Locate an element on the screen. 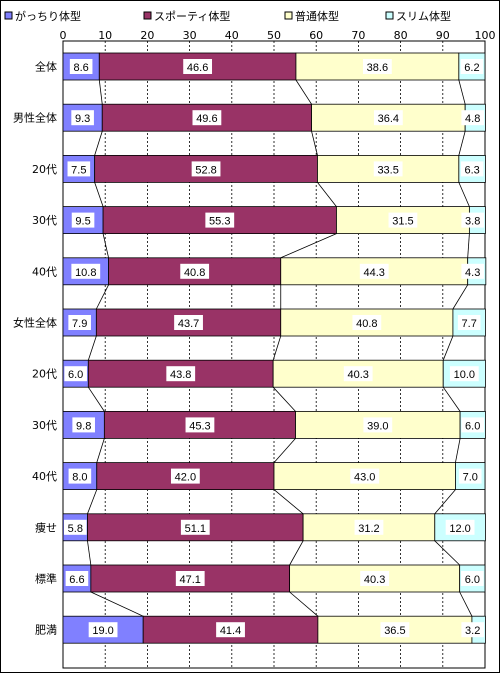 The height and width of the screenshot is (674, 500). legend-label: スリム体型 is located at coordinates (423, 16).